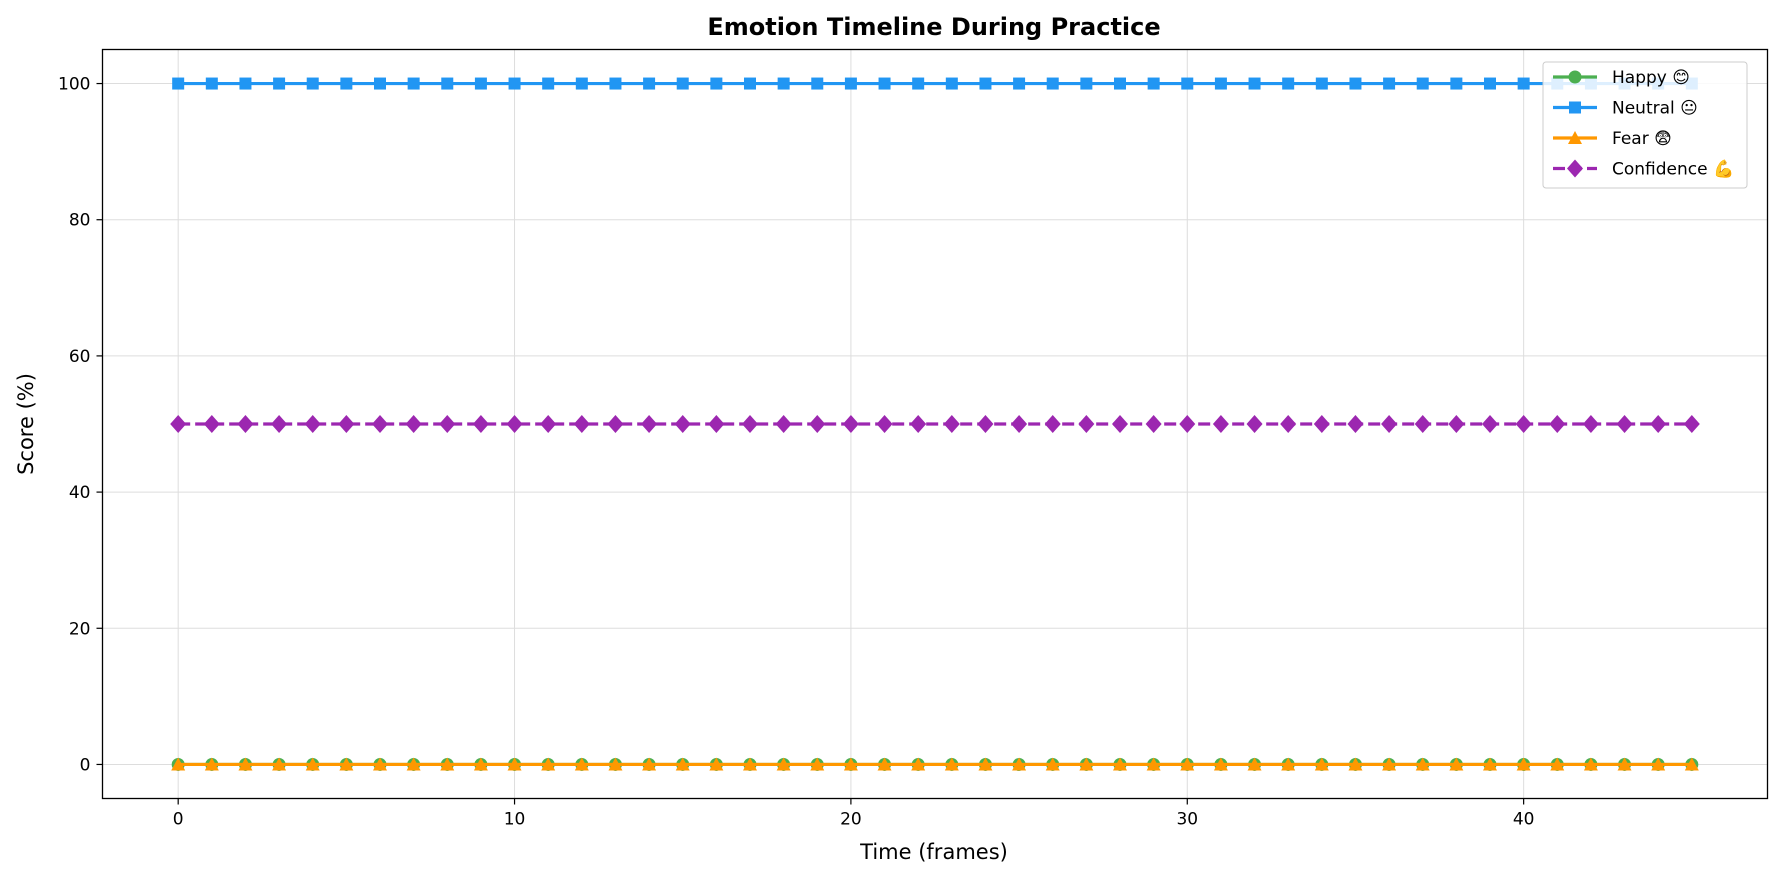 The image size is (1782, 880). Describe the element at coordinates (80, 221) in the screenshot. I see `y-tick-label: 80` at that location.